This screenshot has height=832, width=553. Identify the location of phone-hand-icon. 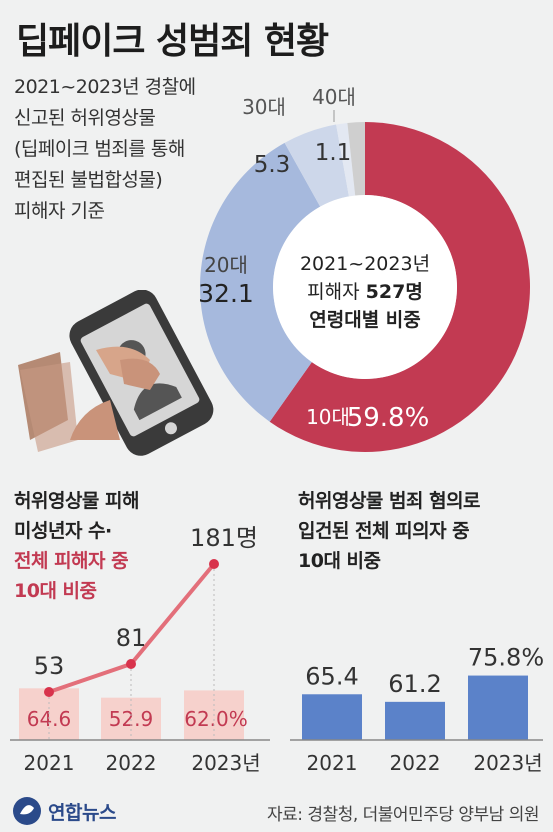
(116, 373).